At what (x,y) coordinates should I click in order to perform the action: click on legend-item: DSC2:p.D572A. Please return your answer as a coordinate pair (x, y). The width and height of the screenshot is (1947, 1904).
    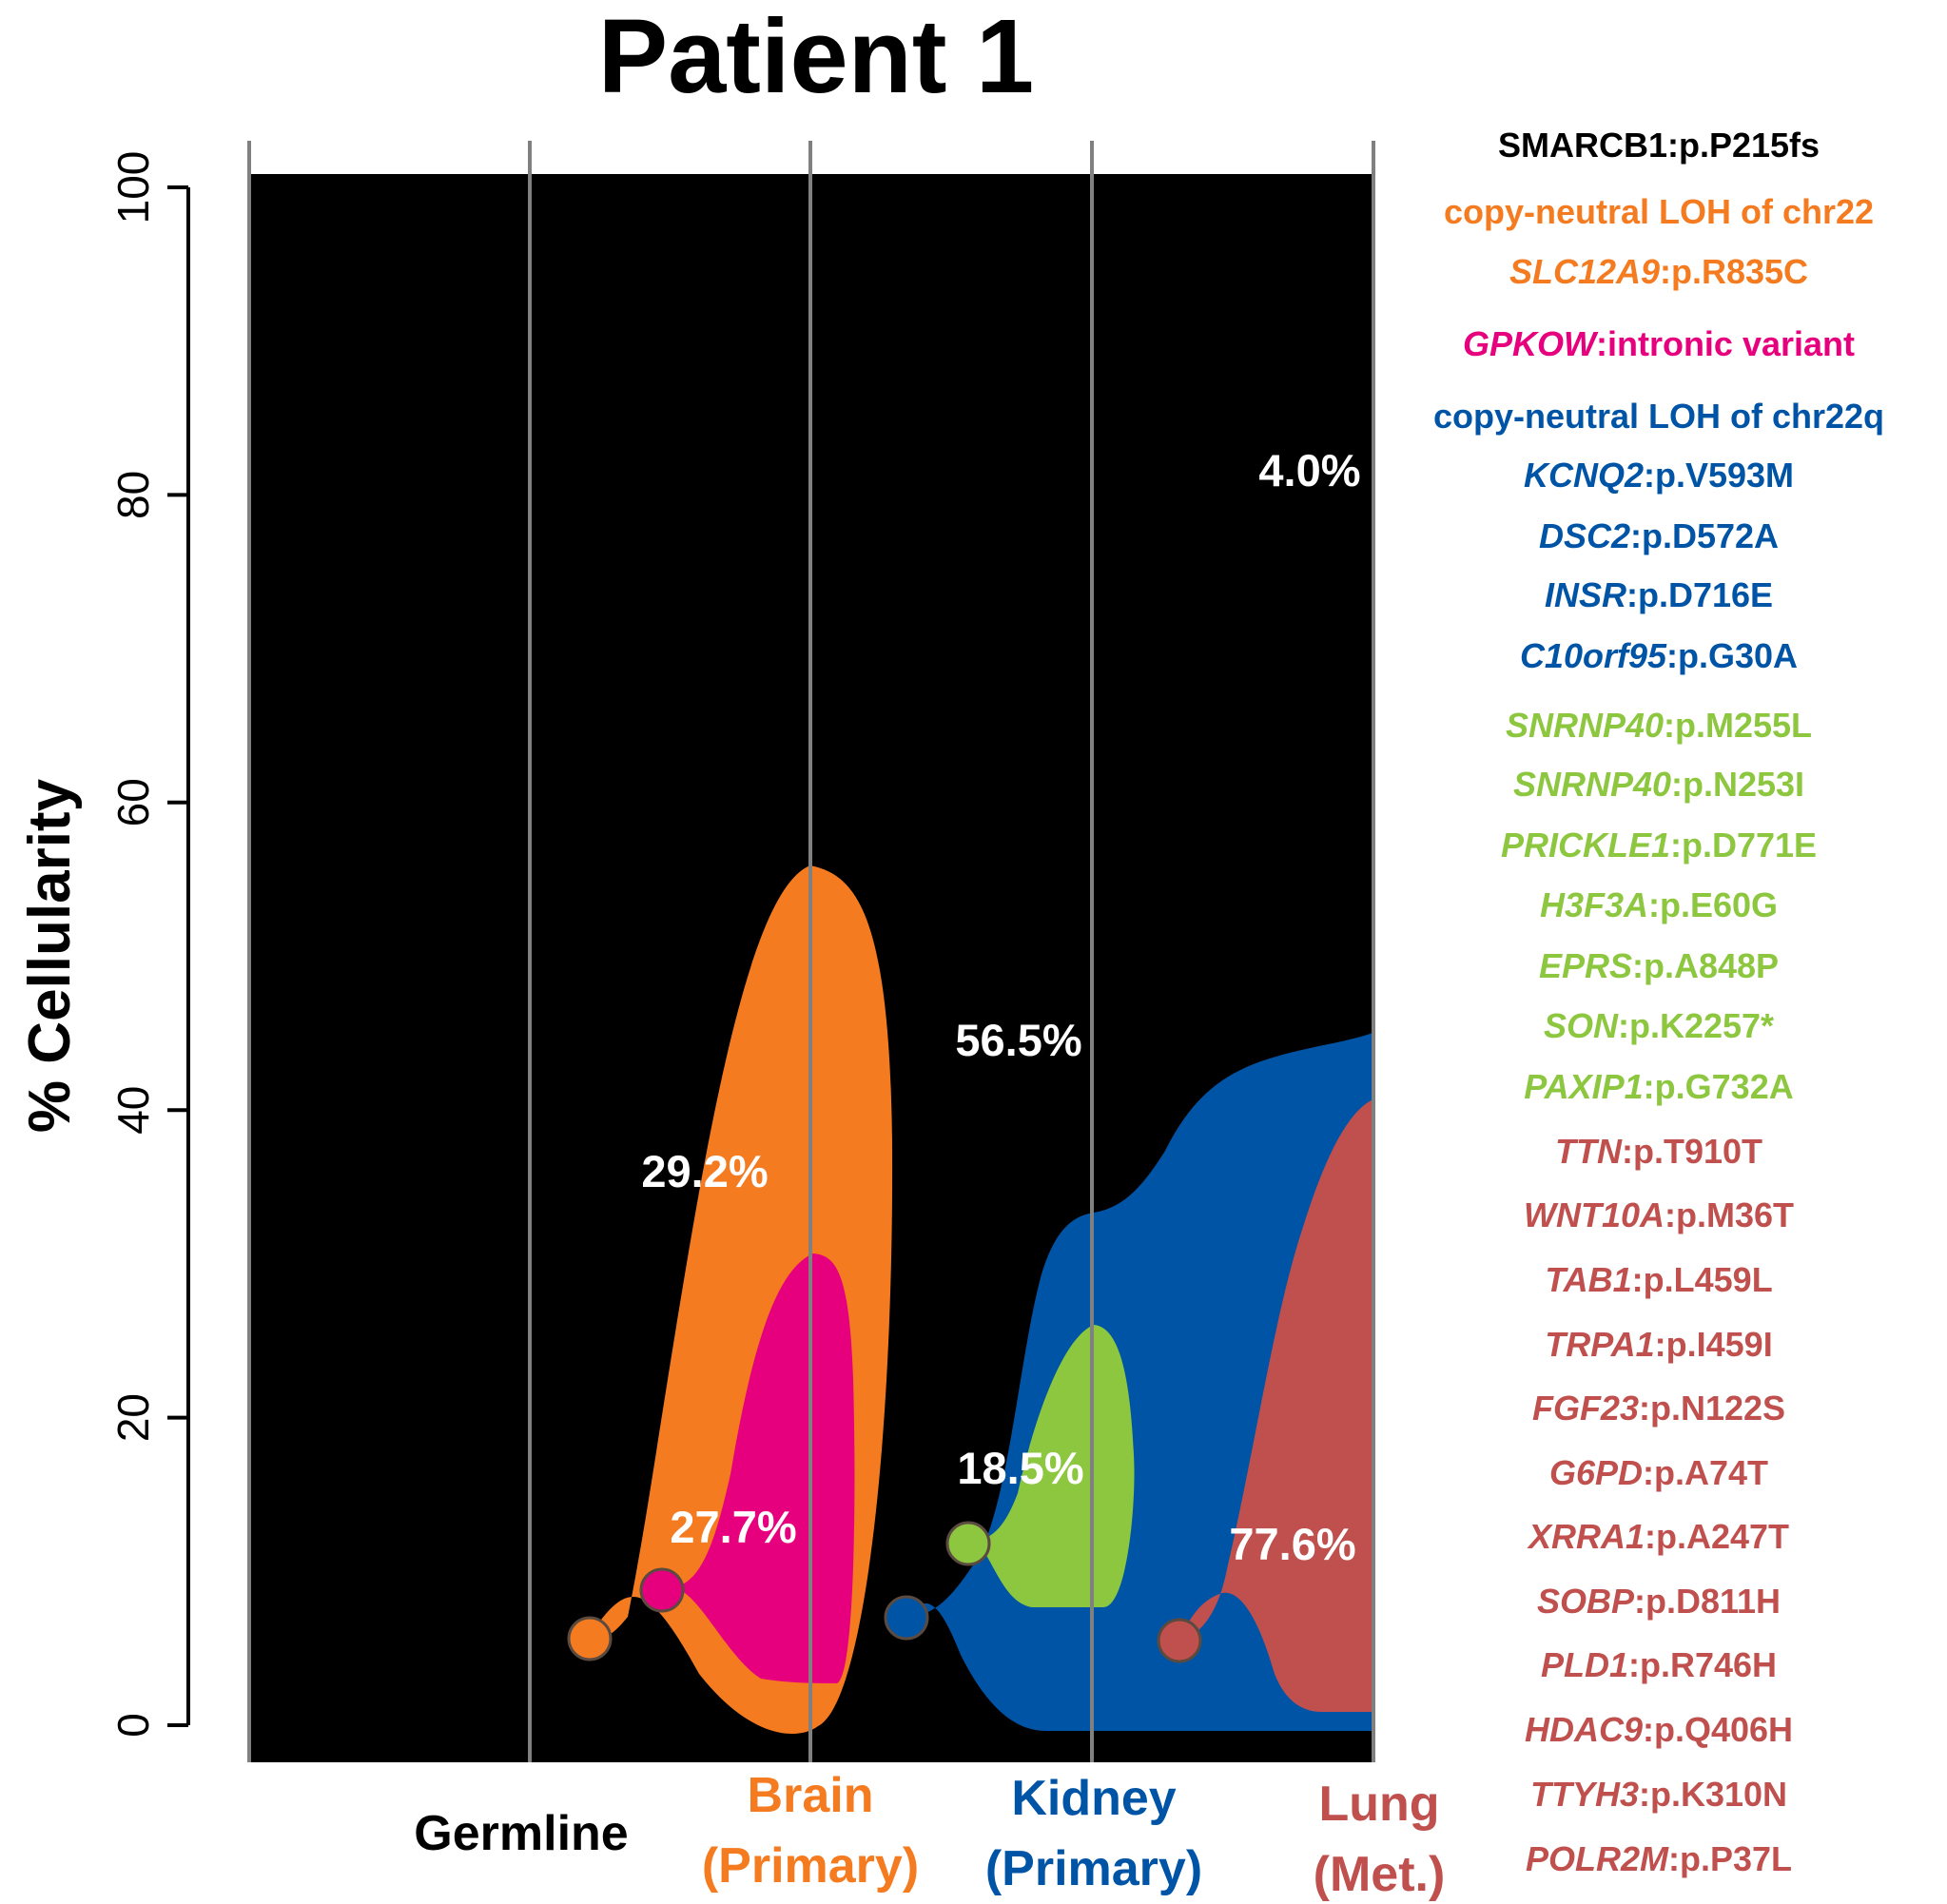
    Looking at the image, I should click on (1659, 535).